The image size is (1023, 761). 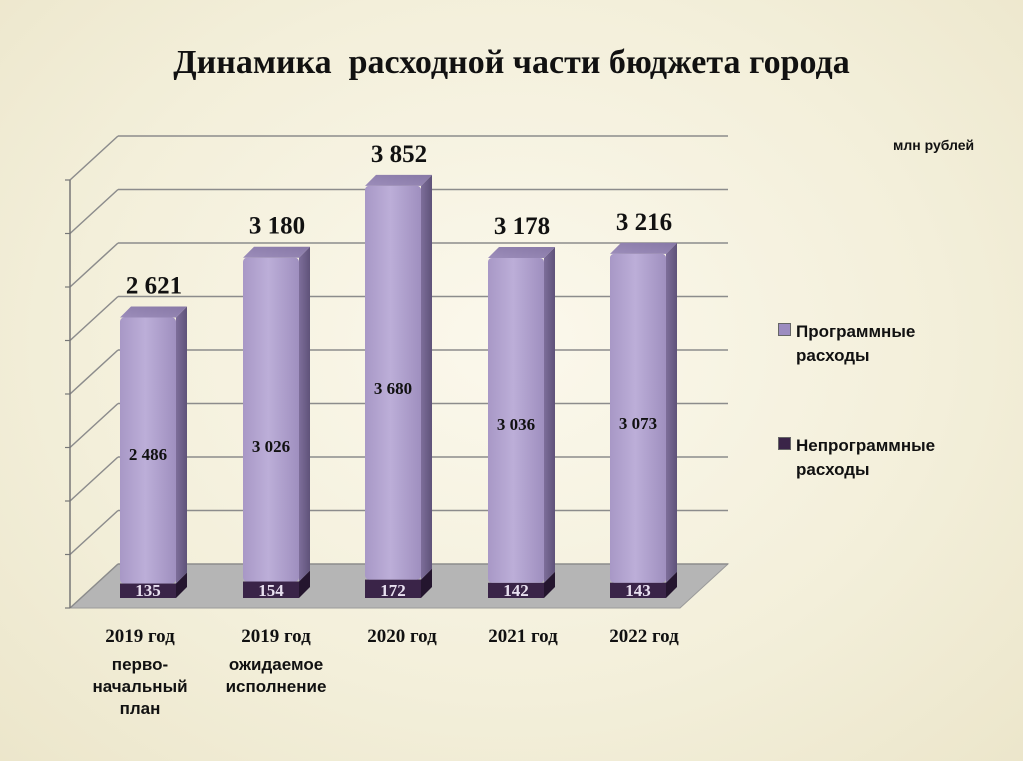 I want to click on data-label-neprogrammnye: 154, so click(x=271, y=590).